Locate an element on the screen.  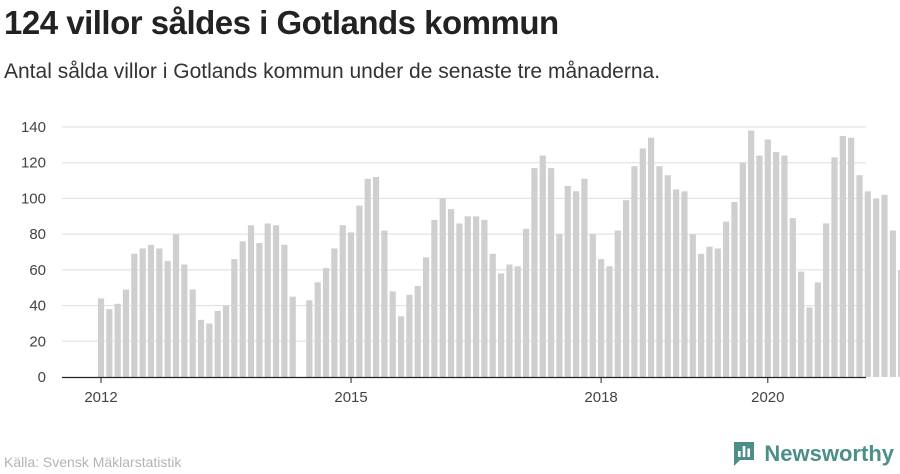
x-tick-label: 2018 is located at coordinates (600, 397).